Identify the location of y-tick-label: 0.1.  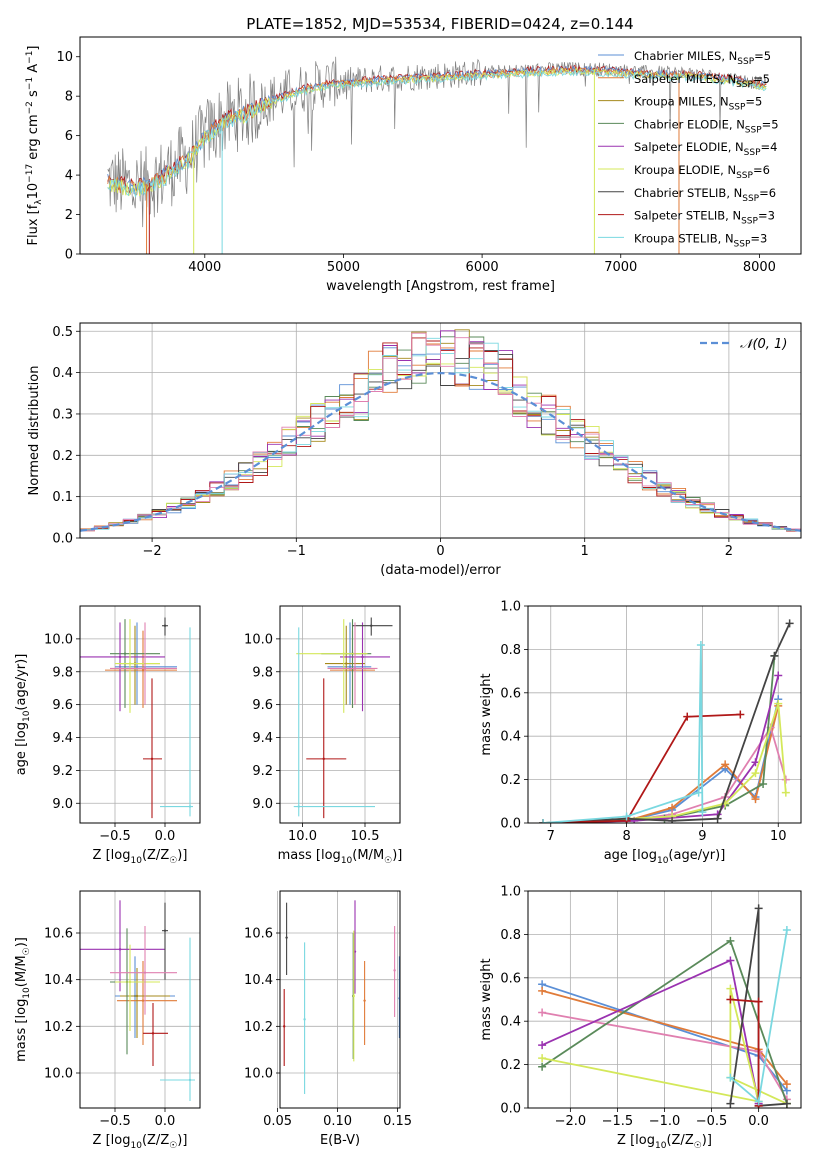
(62, 497).